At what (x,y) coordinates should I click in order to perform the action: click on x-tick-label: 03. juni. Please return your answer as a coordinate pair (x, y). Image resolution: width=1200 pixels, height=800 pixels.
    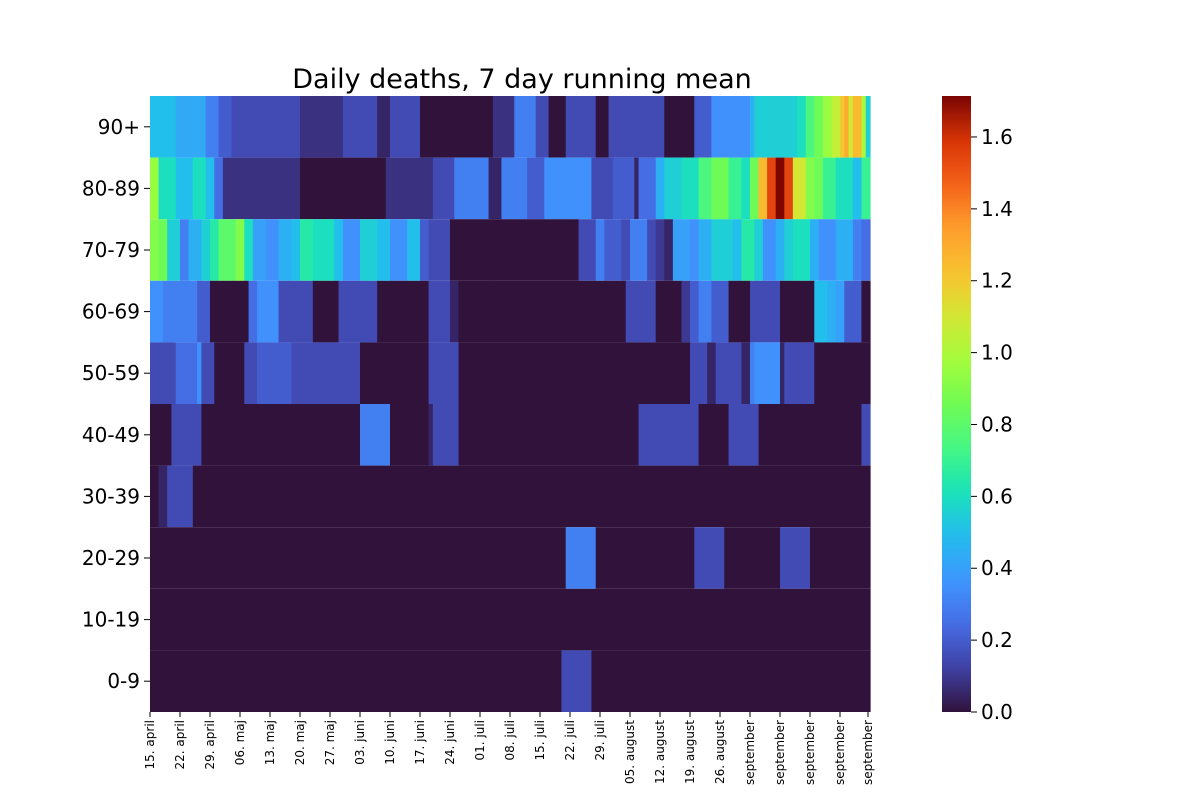
    Looking at the image, I should click on (360, 742).